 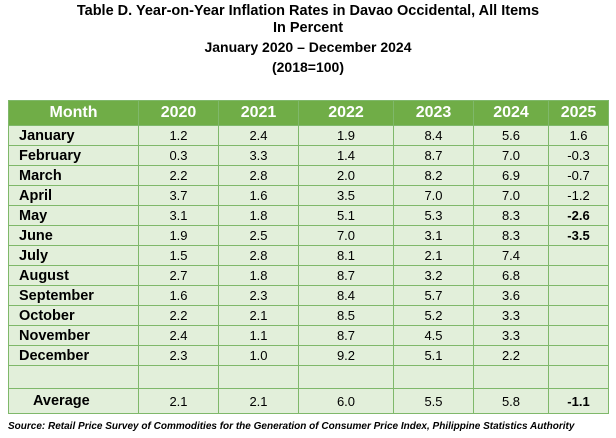 What do you see at coordinates (258, 355) in the screenshot?
I see `value-cell-2021: 1.0` at bounding box center [258, 355].